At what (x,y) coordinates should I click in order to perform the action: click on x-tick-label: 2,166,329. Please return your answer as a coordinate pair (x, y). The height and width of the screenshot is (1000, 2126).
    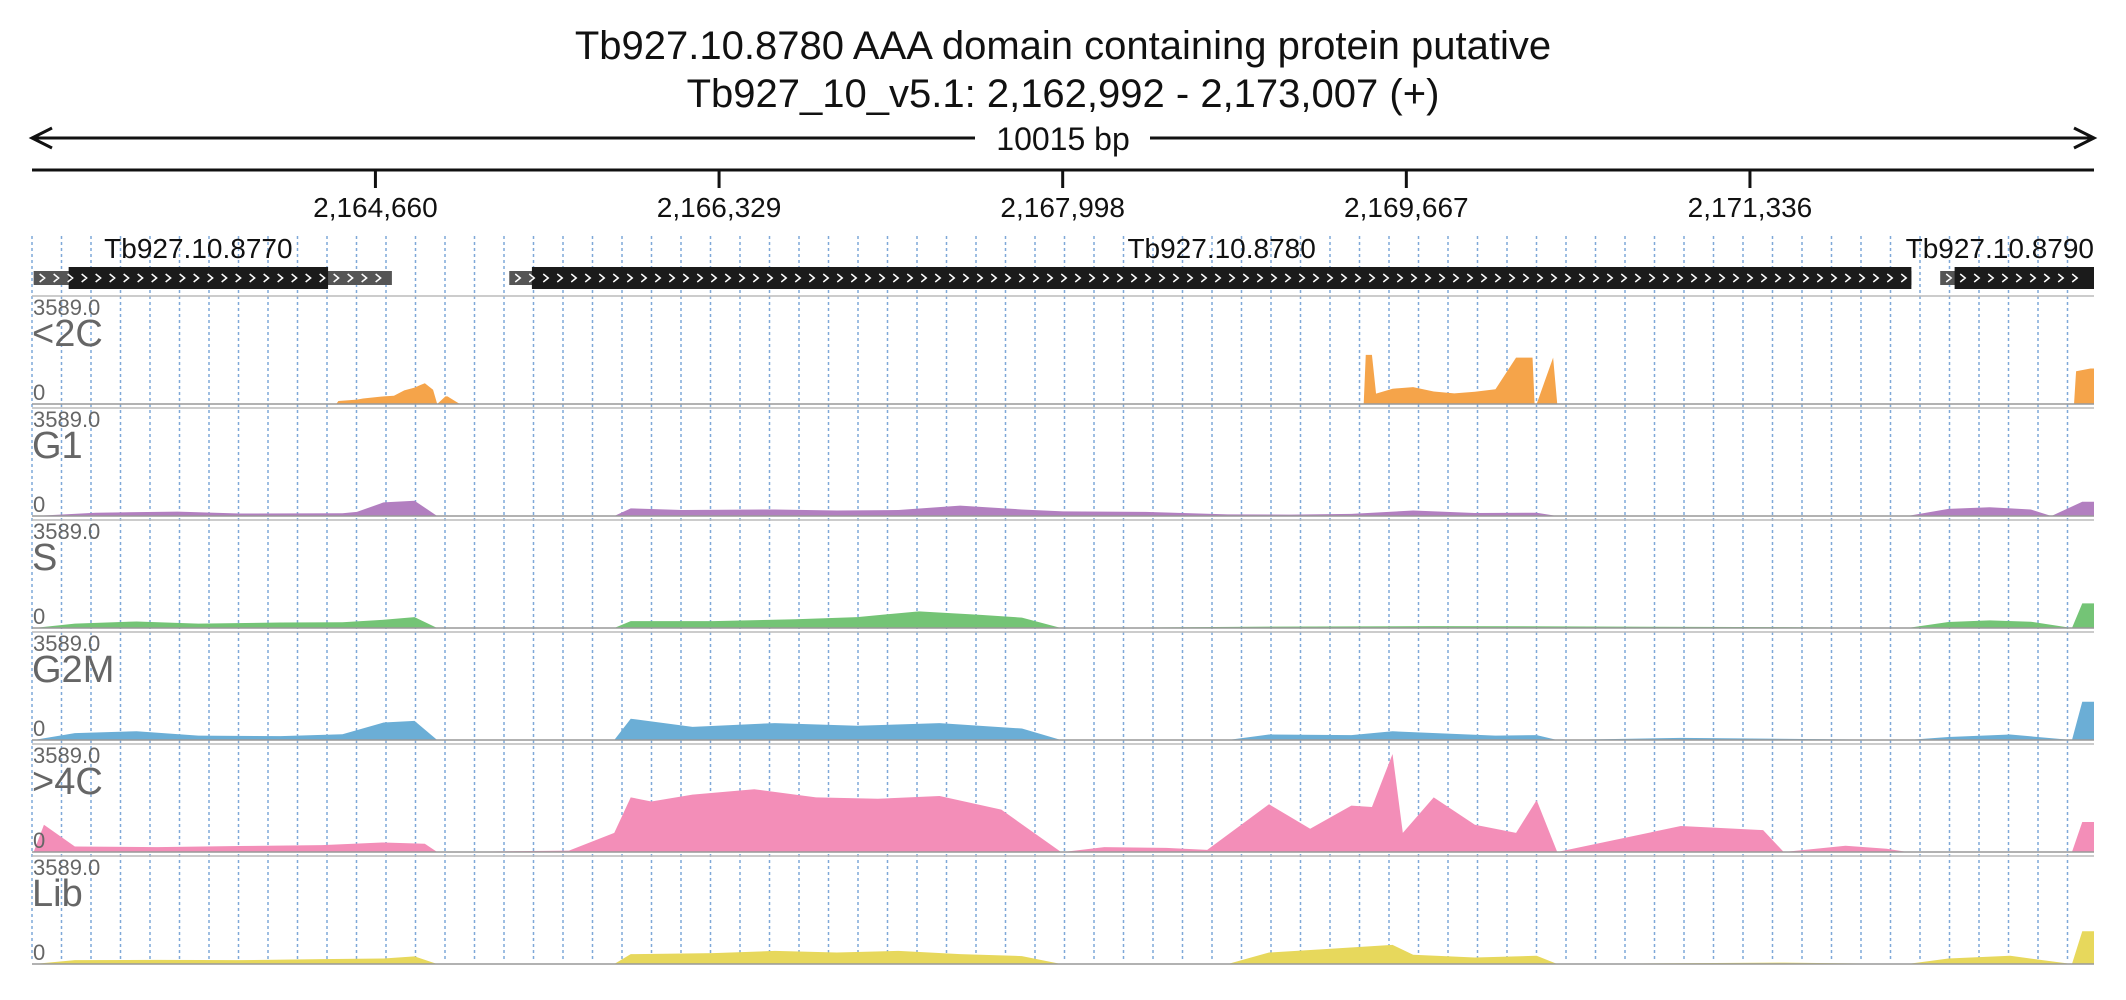
    Looking at the image, I should click on (719, 207).